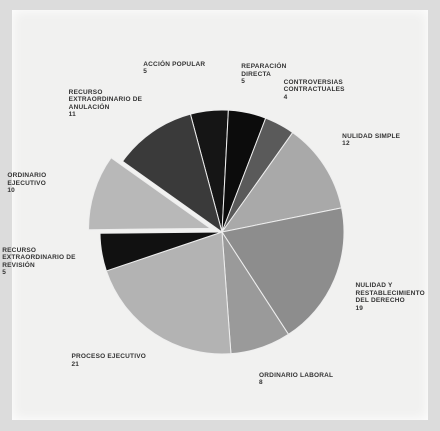 The width and height of the screenshot is (440, 431). I want to click on slice-label: CONTROVERSIAS CONTRACTUALES 4, so click(322, 90).